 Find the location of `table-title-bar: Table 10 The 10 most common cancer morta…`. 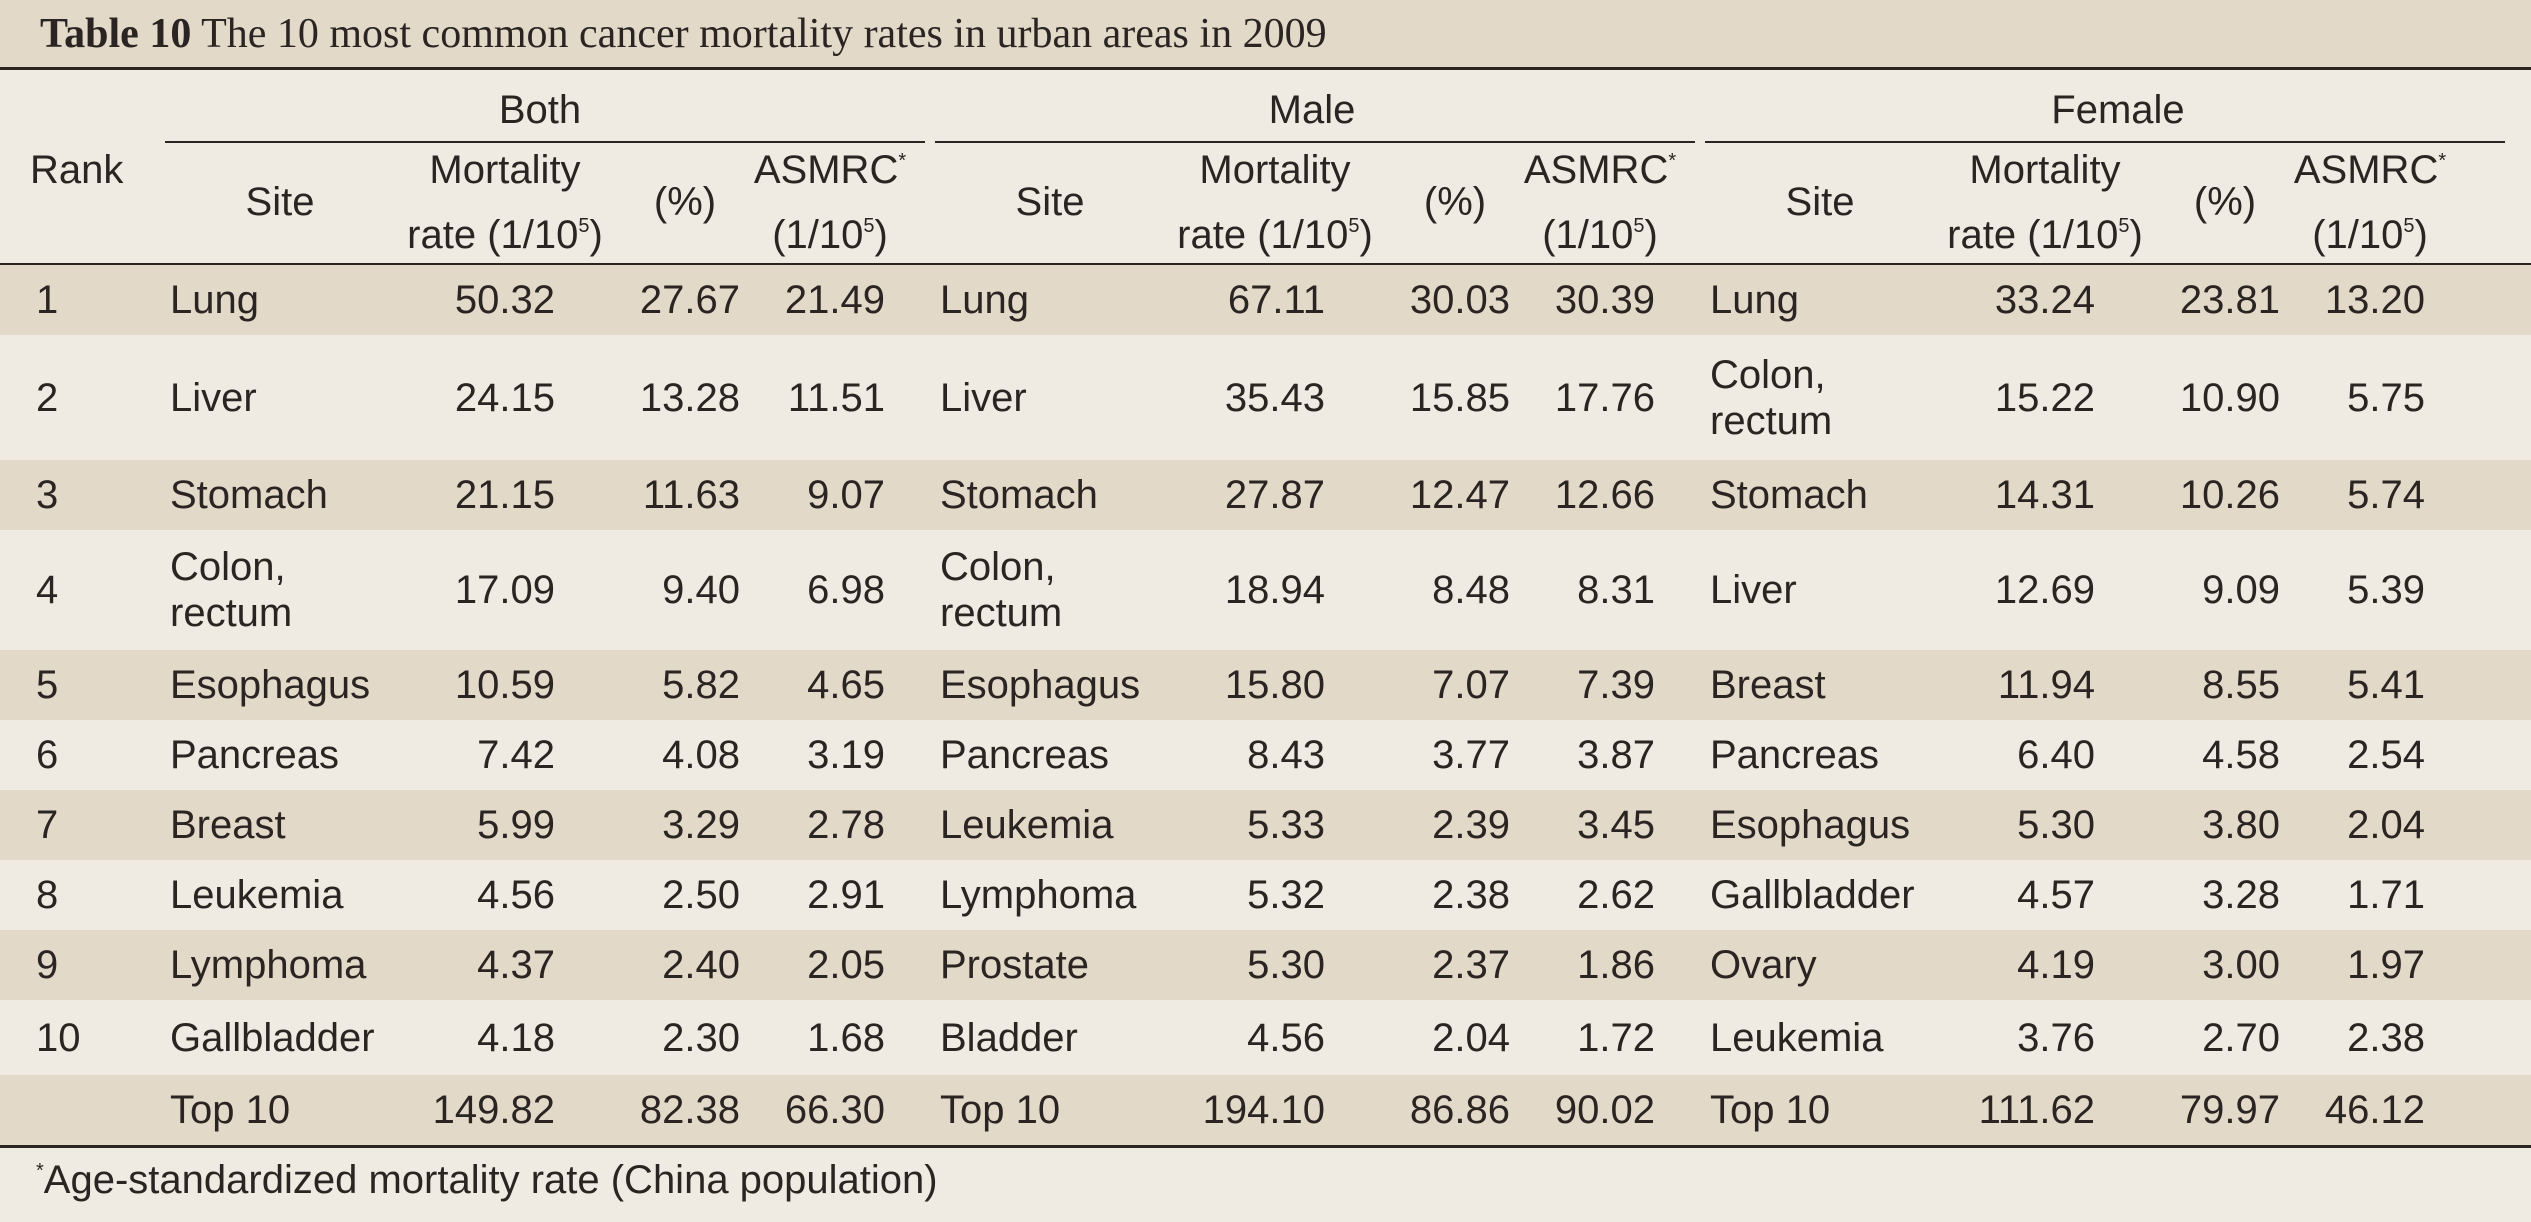

table-title-bar: Table 10 The 10 most common cancer morta… is located at coordinates (1265, 35).